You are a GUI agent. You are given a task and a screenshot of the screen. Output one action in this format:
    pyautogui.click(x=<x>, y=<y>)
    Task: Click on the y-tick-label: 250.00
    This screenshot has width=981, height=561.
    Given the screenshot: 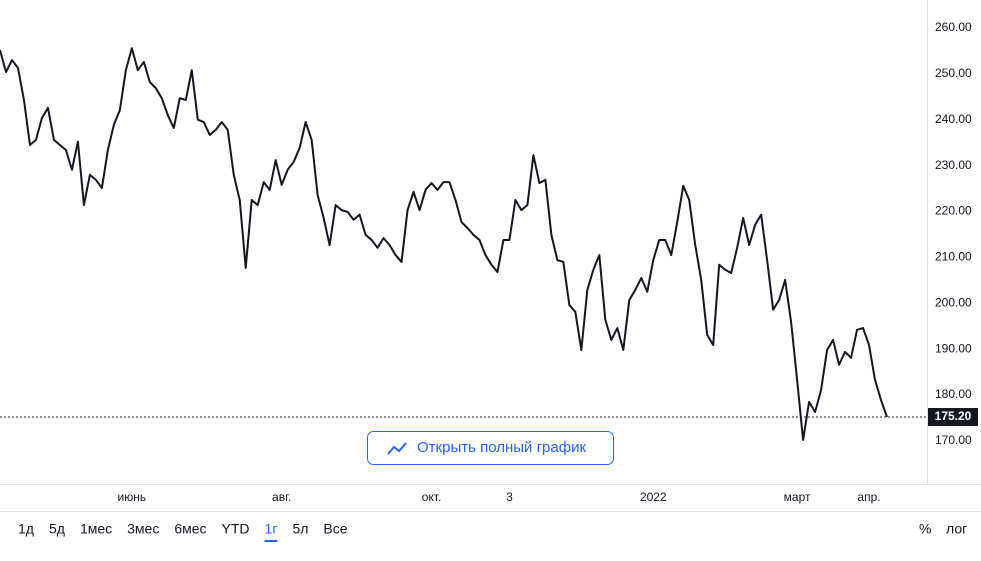 What is the action you would take?
    pyautogui.click(x=953, y=73)
    